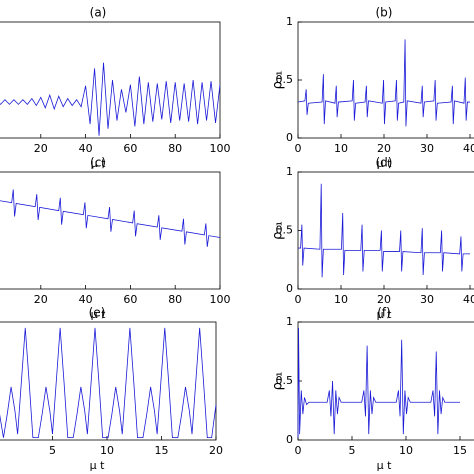  I want to click on panel-title: (c), so click(98, 163).